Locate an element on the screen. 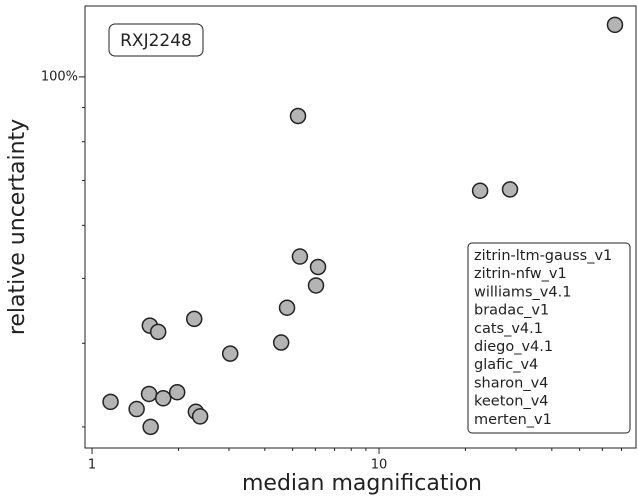  legend-entry: zitrin-ltm-gauss_v1 is located at coordinates (543, 256).